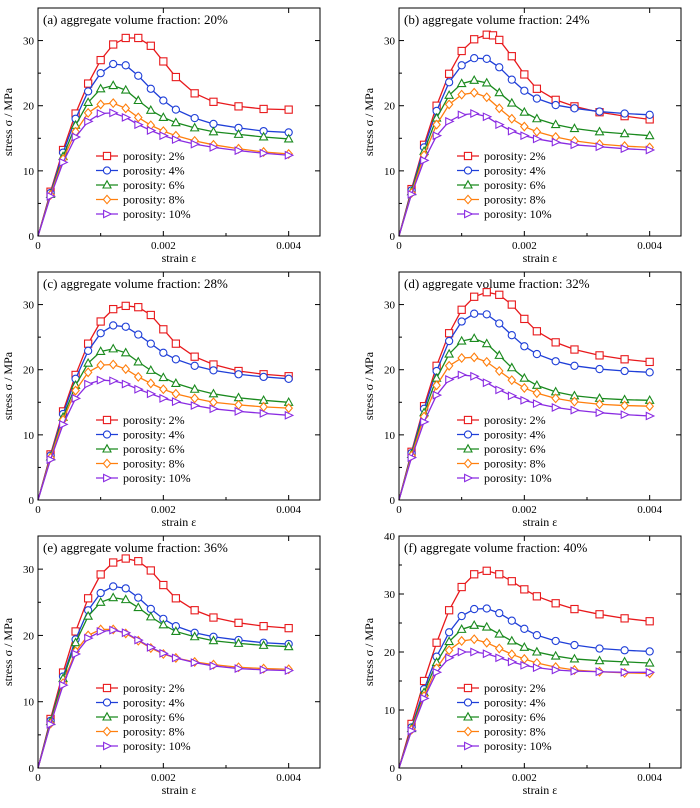 This screenshot has height=808, width=700. What do you see at coordinates (288, 510) in the screenshot?
I see `x-tick-label: 0.004` at bounding box center [288, 510].